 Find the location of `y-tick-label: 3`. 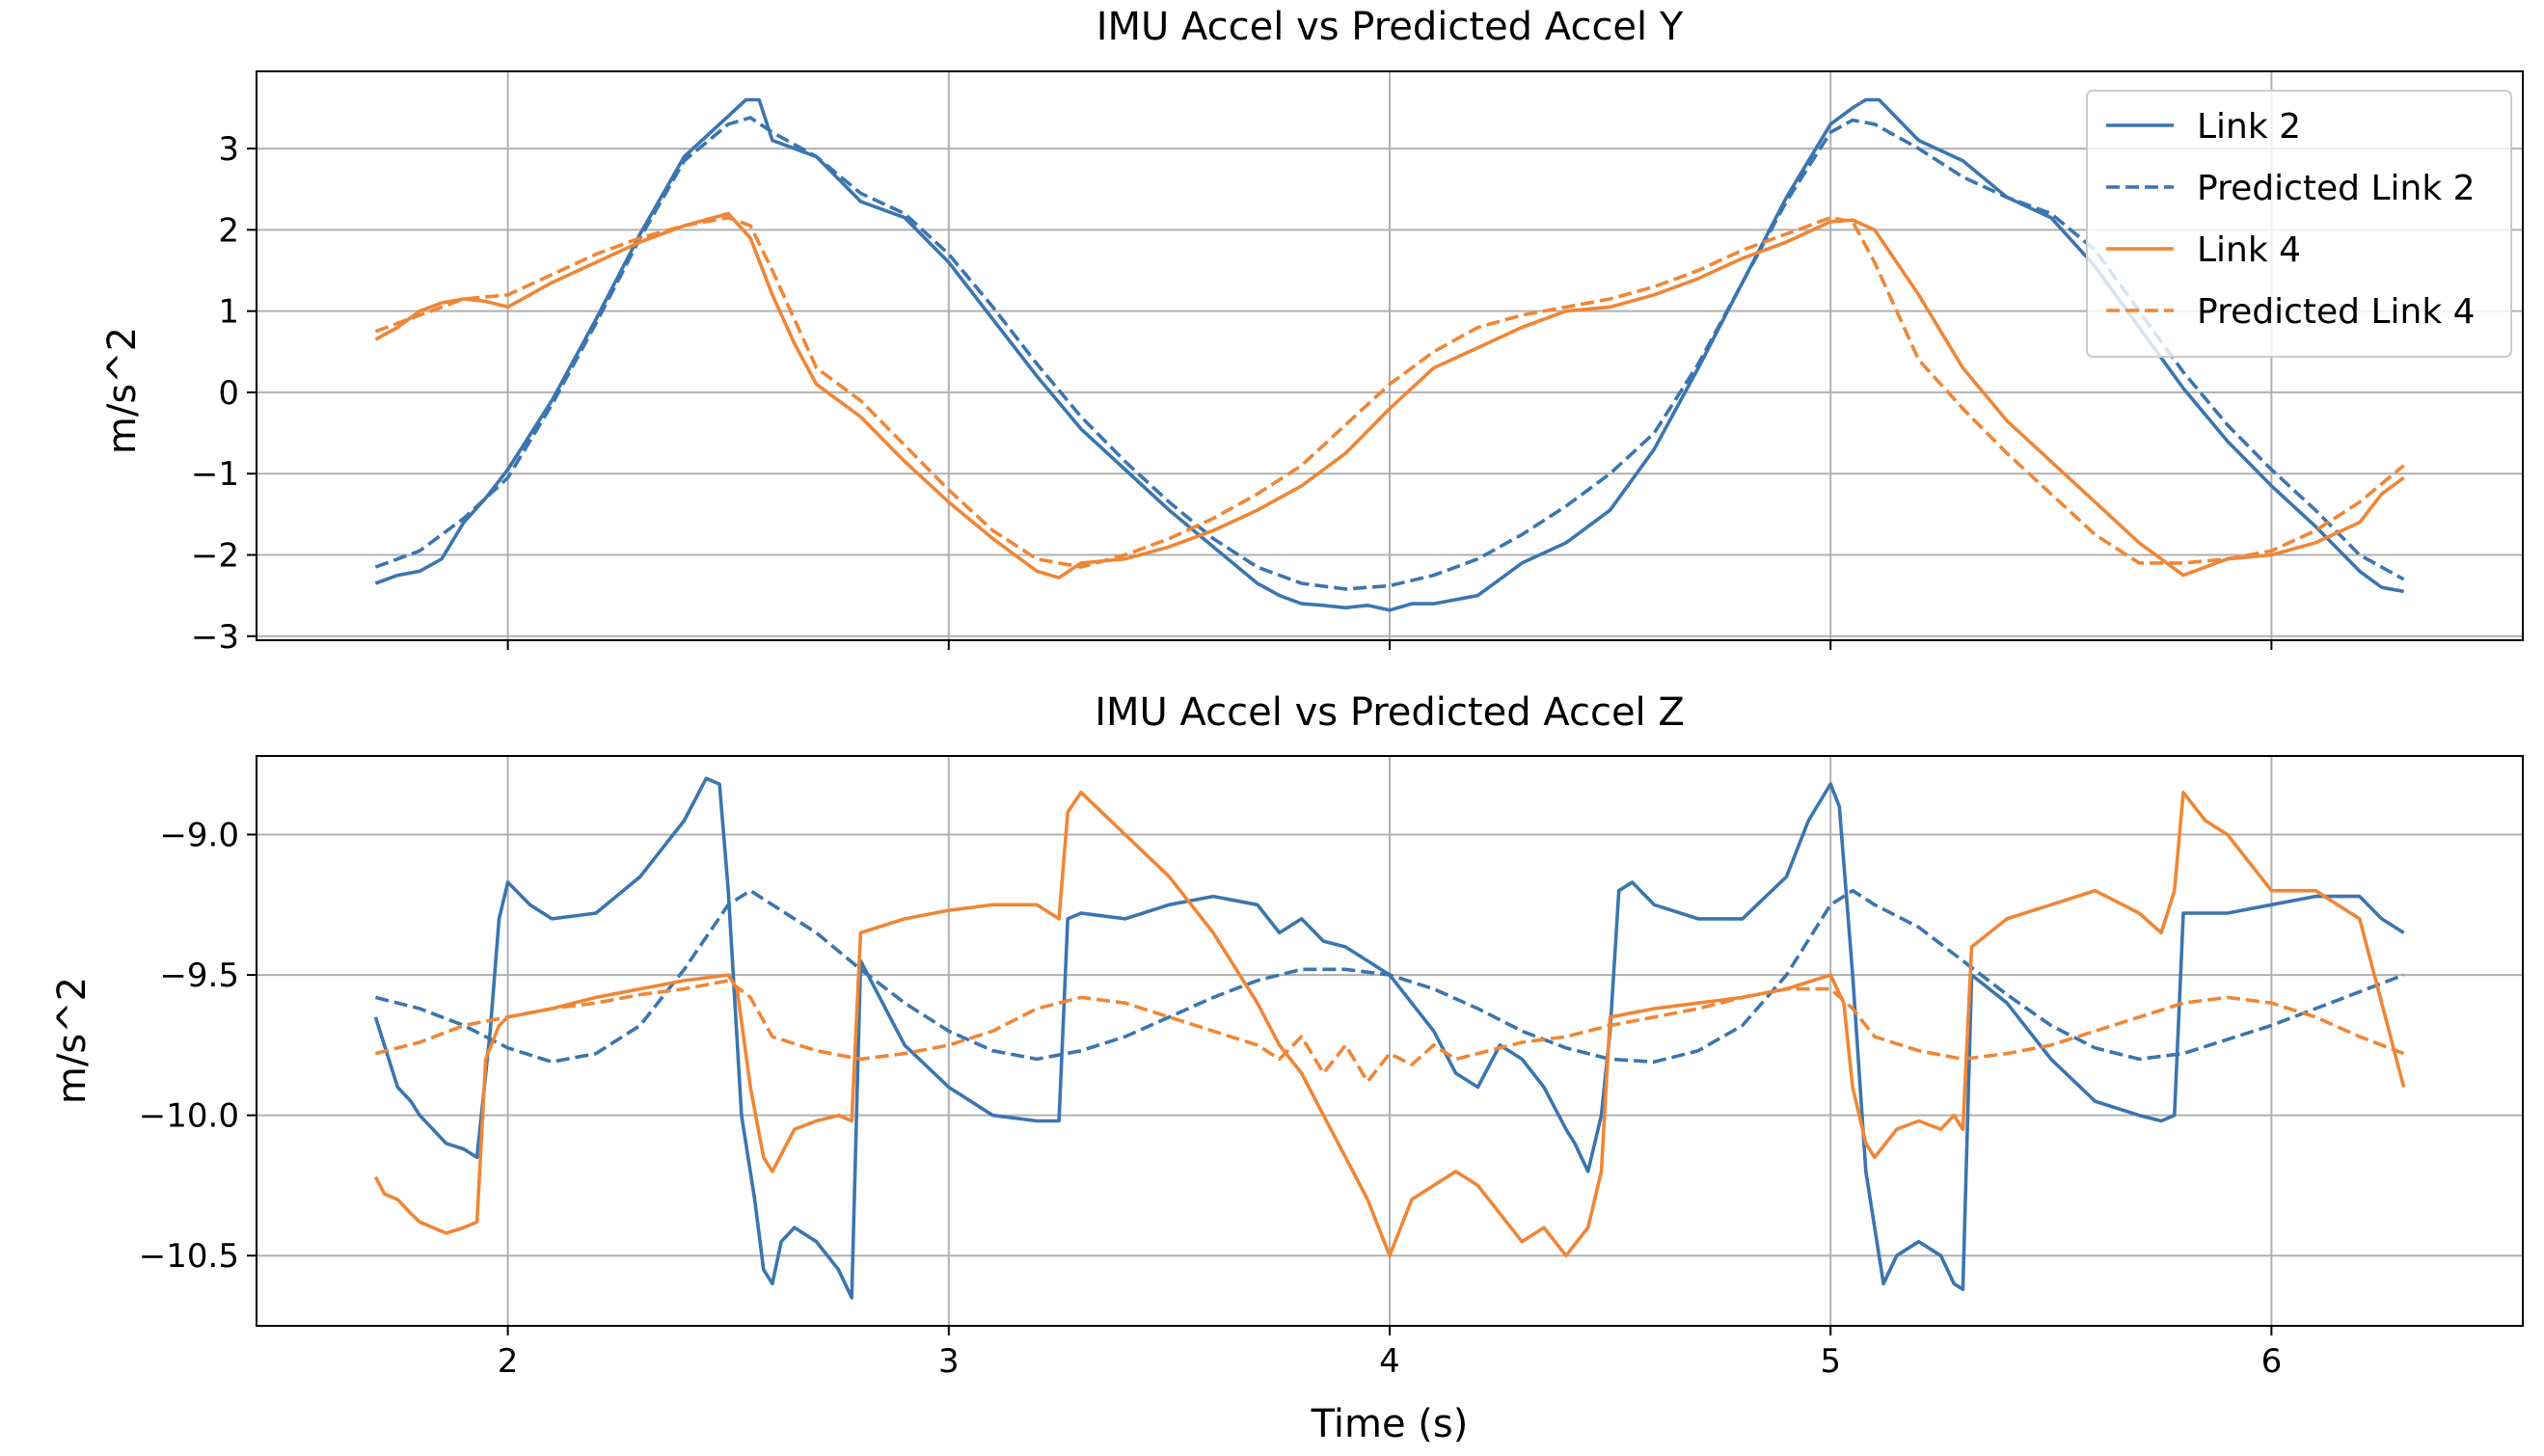

y-tick-label: 3 is located at coordinates (228, 149).